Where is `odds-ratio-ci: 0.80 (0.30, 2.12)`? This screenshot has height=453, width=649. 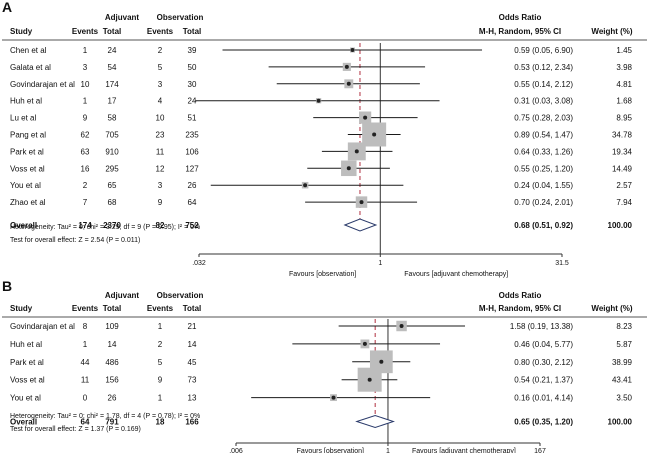
odds-ratio-ci: 0.80 (0.30, 2.12) is located at coordinates (543, 362).